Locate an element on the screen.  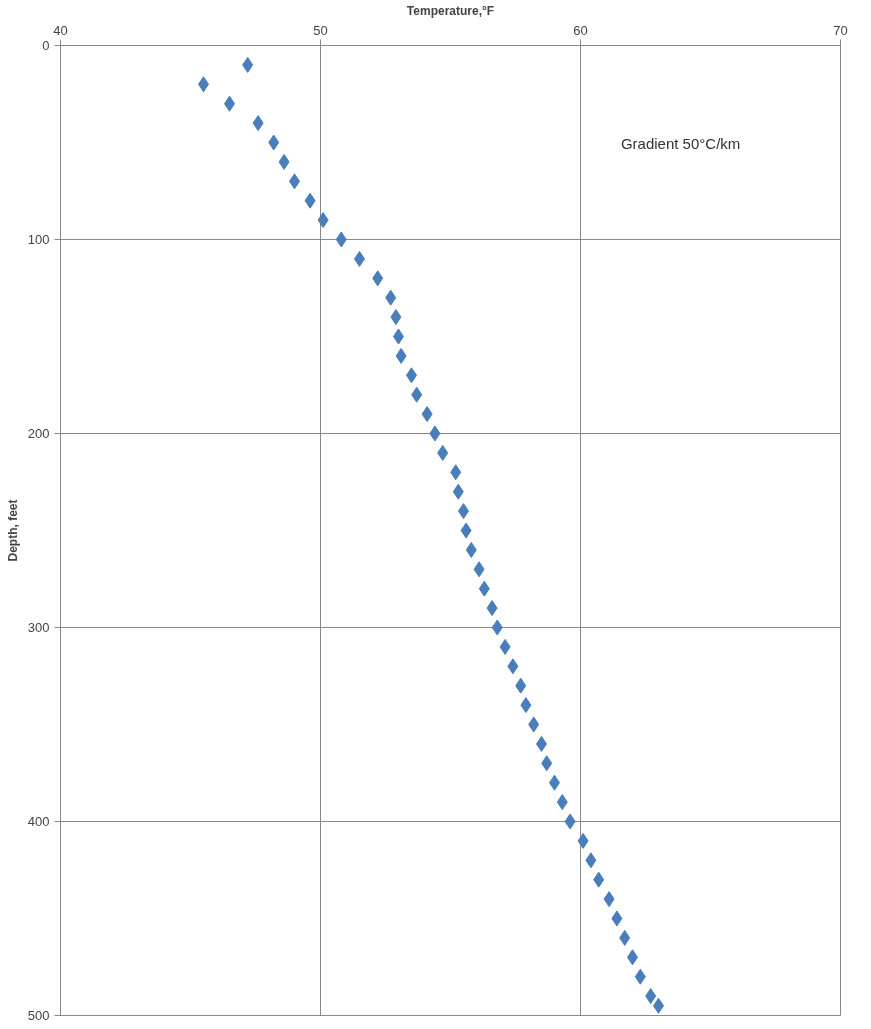
x-tick-label: 60 is located at coordinates (580, 30).